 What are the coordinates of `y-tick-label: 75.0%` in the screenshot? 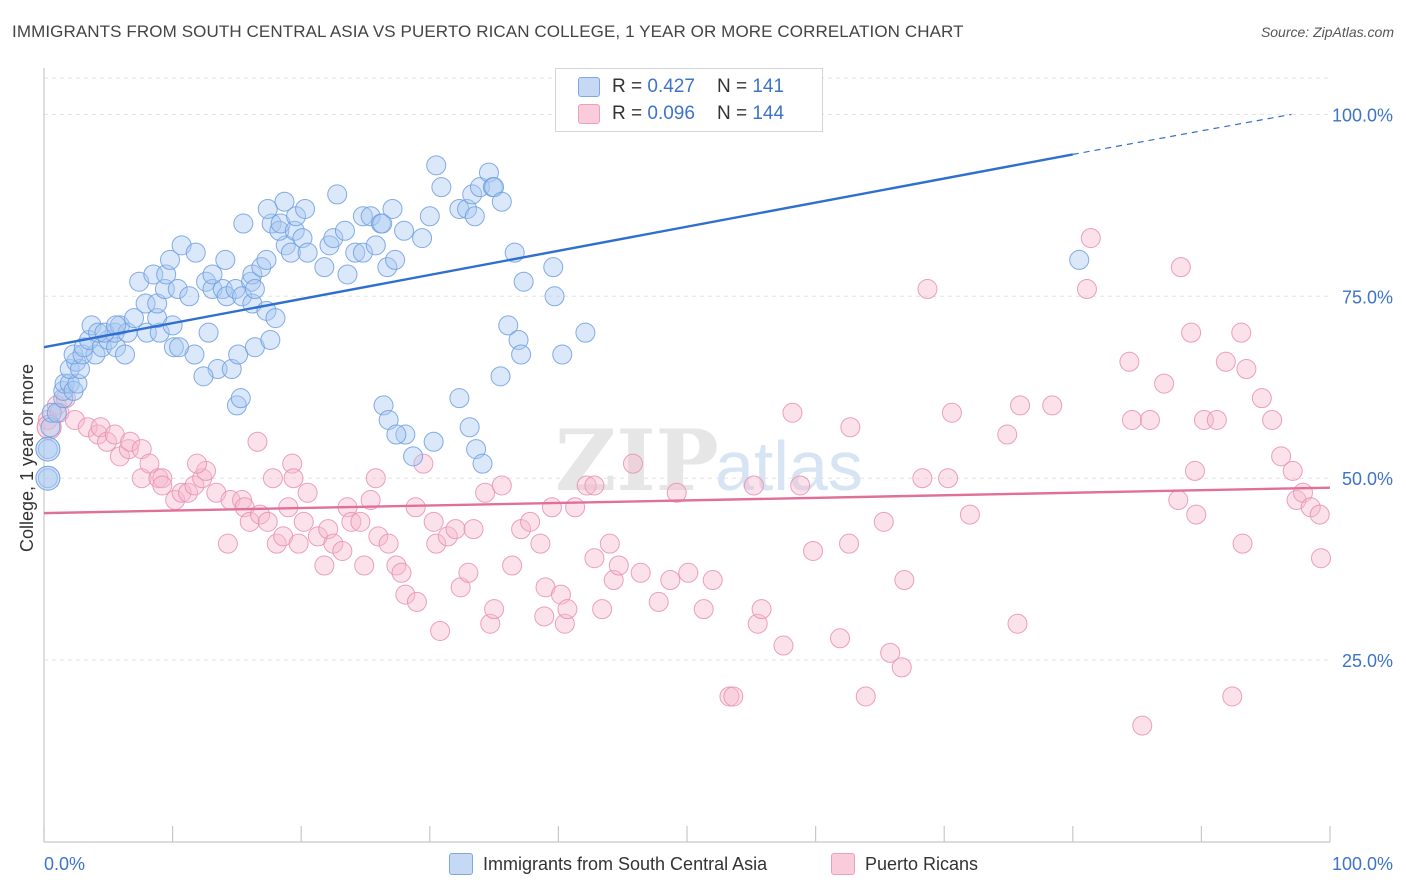 It's located at (1367, 297).